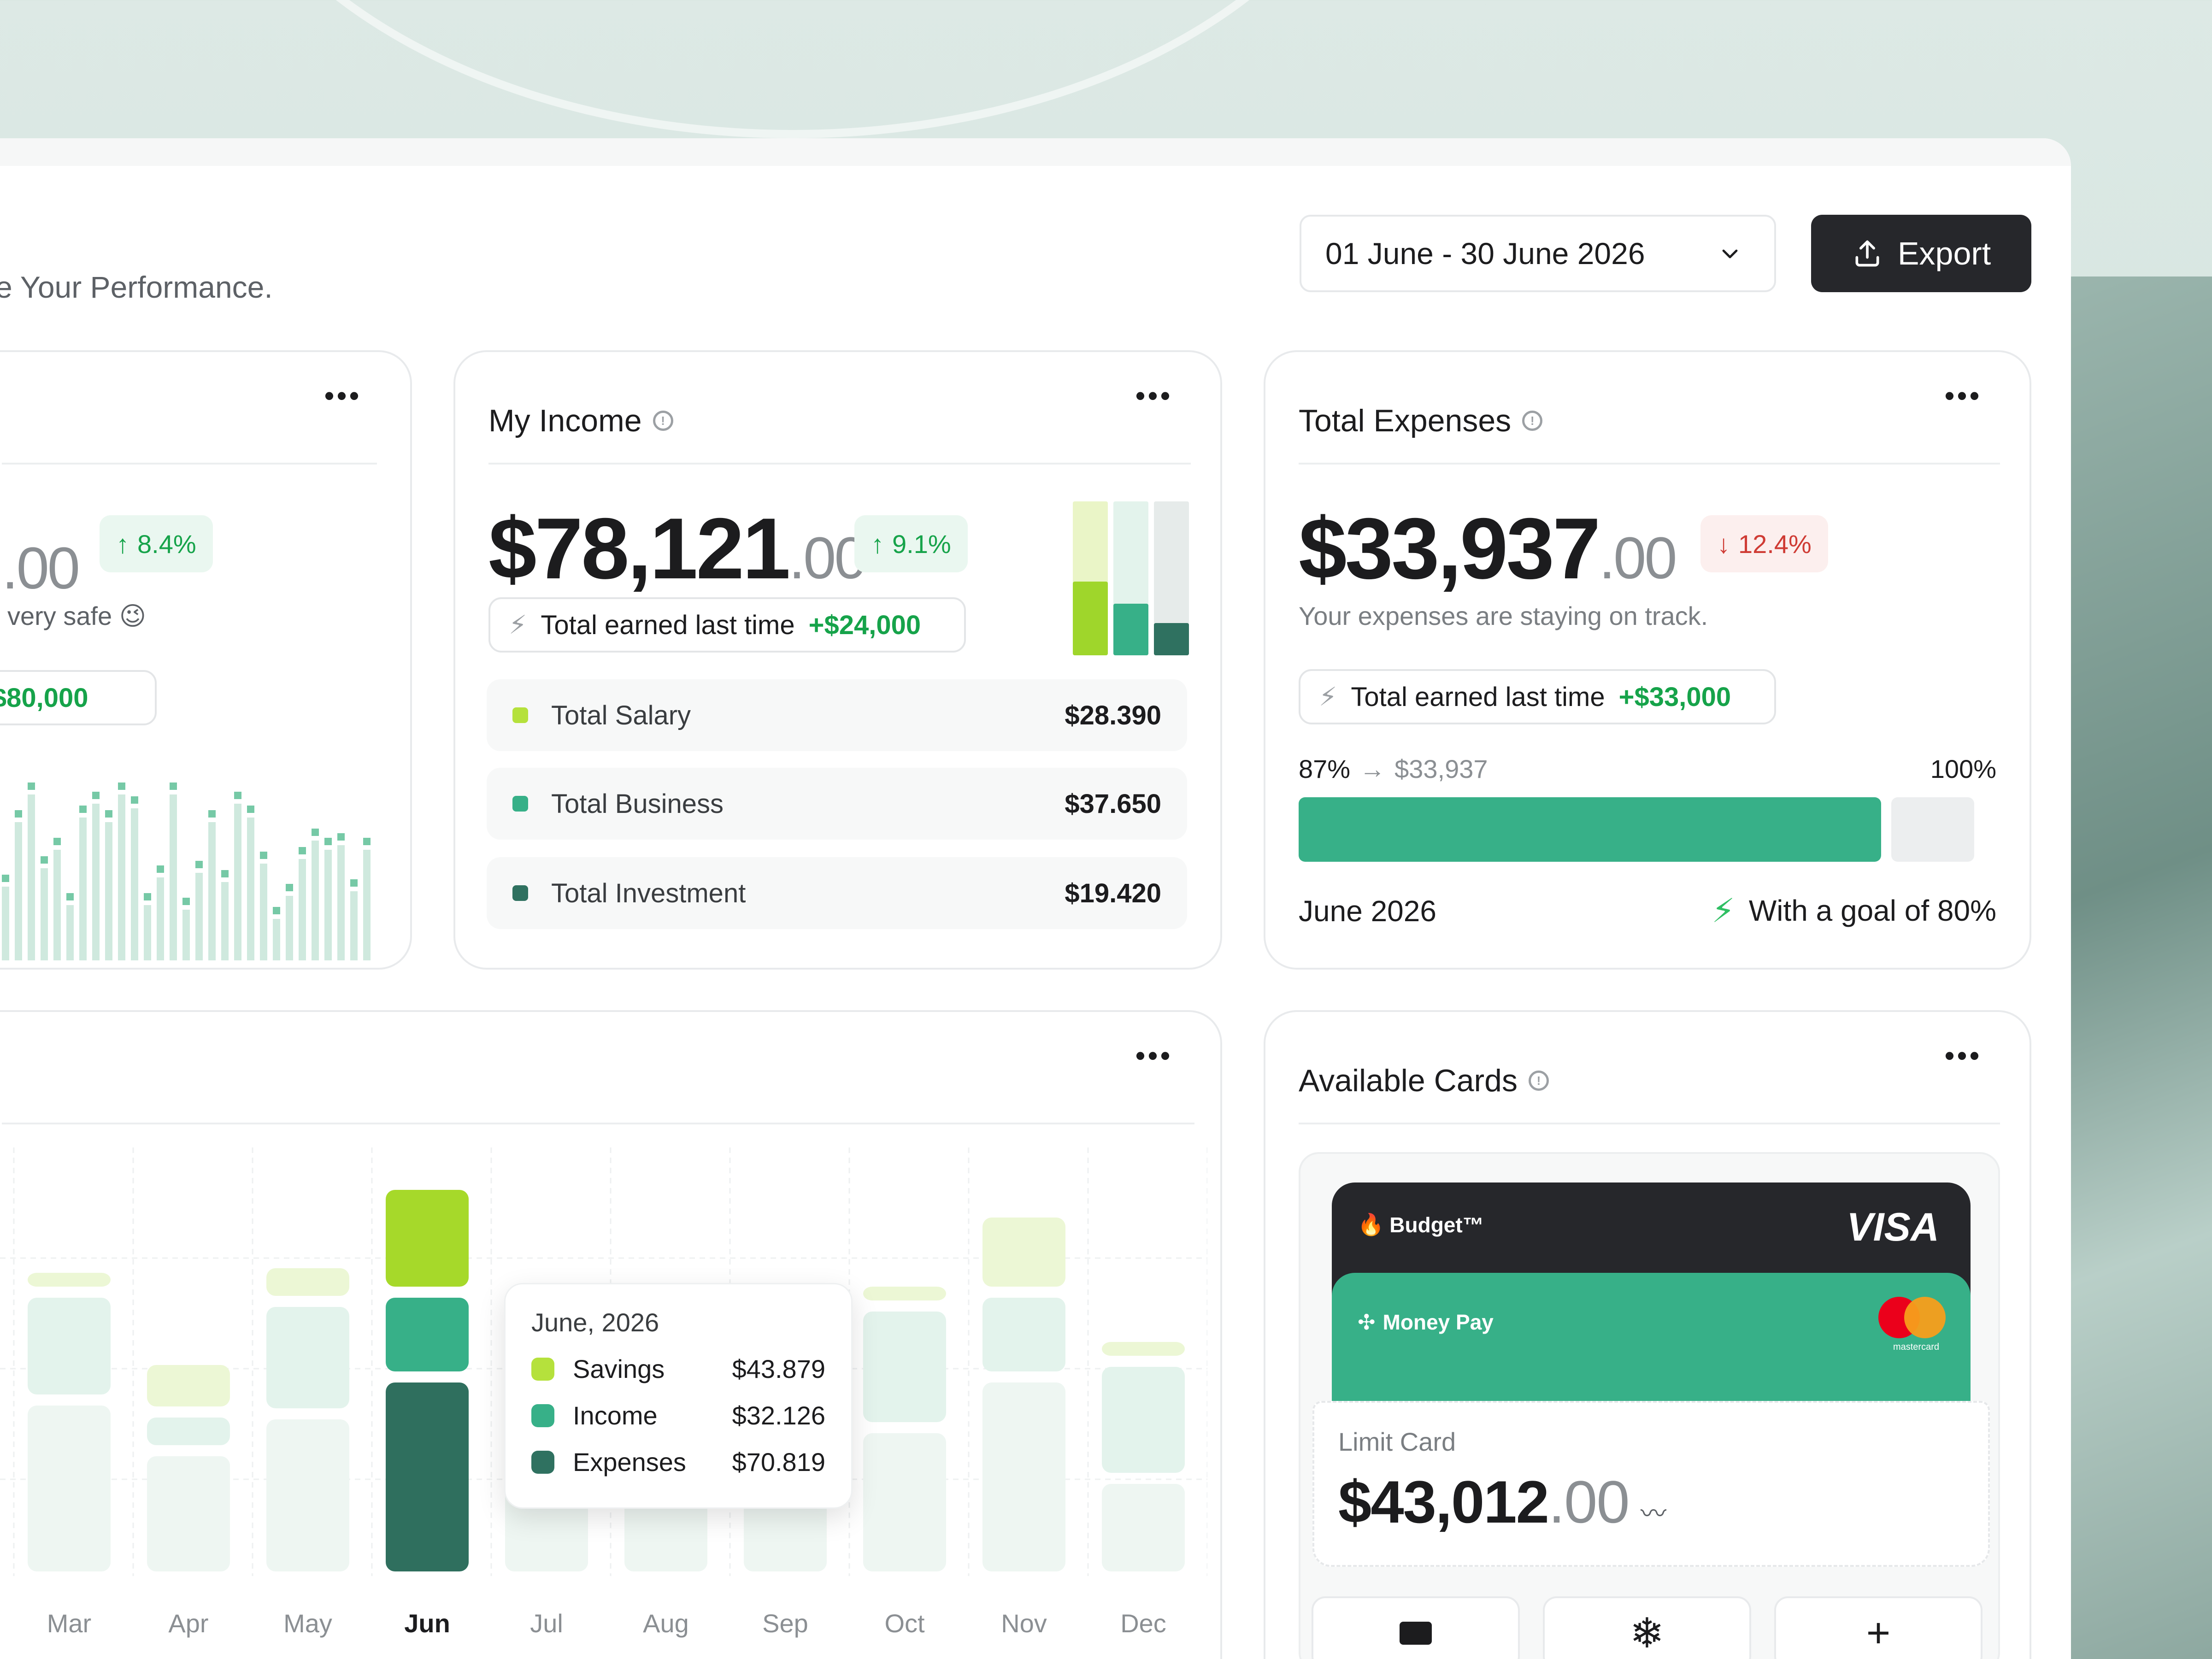 Image resolution: width=2212 pixels, height=1659 pixels. Describe the element at coordinates (1367, 1322) in the screenshot. I see `pay-logo-icon: ✣` at that location.